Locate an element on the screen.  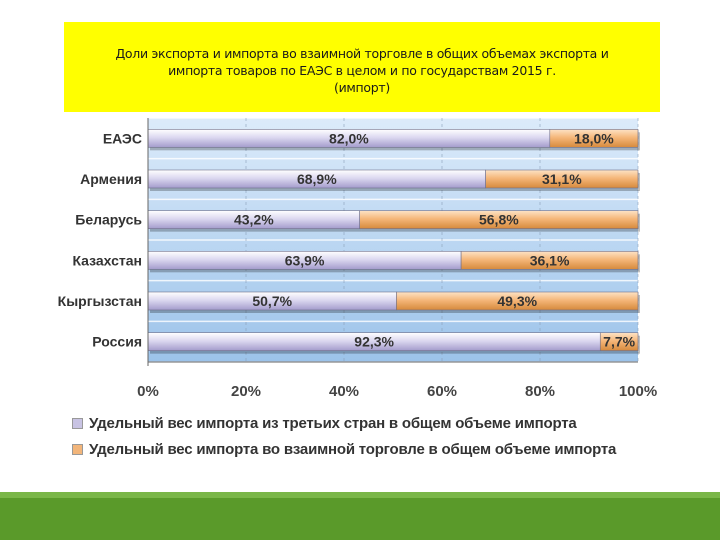
x-tick-label: 20% is located at coordinates (246, 391).